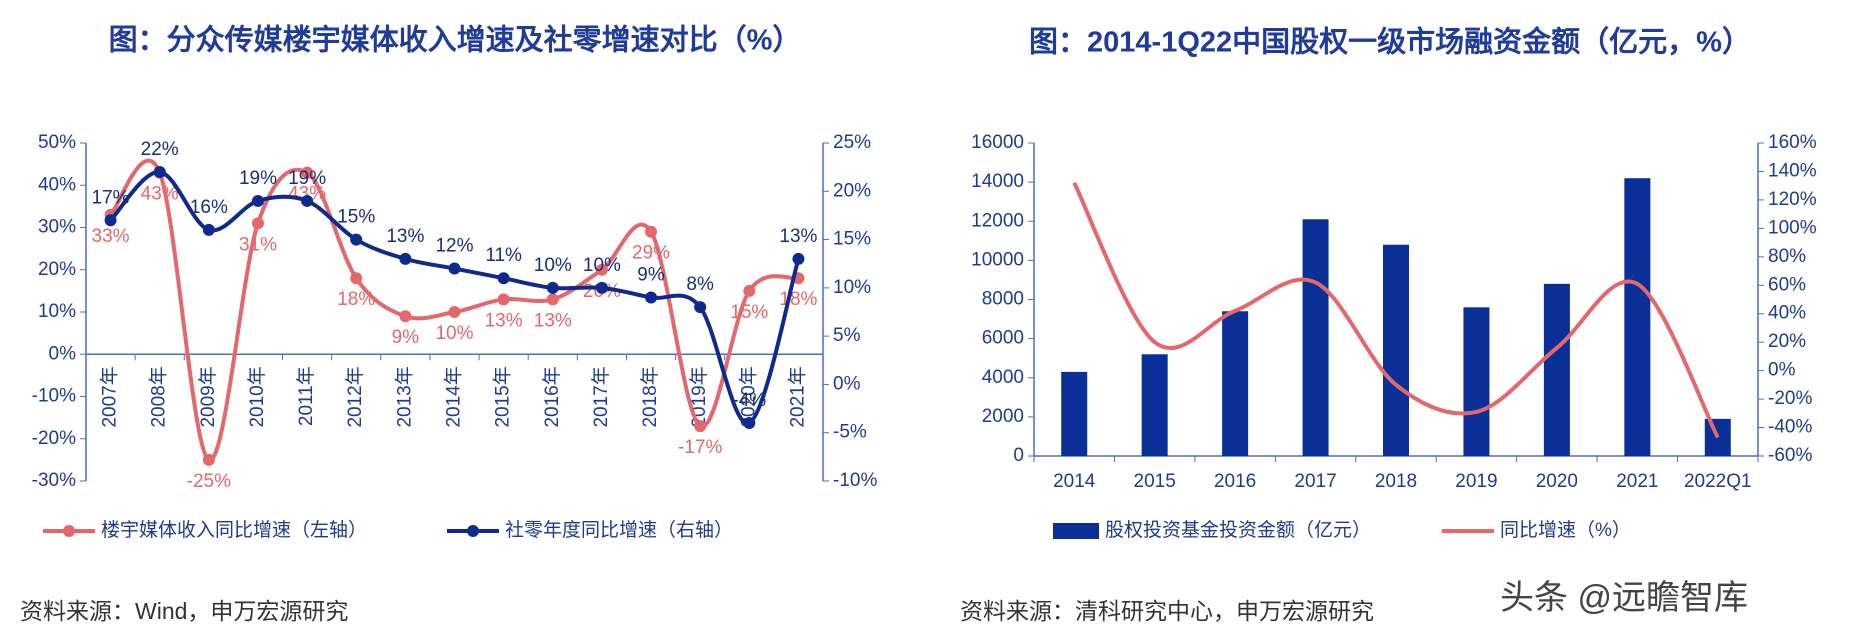  I want to click on watermark: 头条 @远瞻智库, so click(1624, 598).